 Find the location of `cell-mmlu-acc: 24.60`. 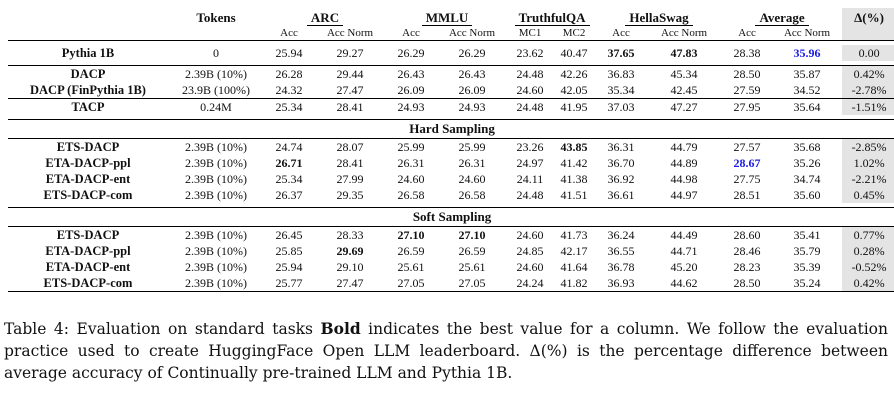

cell-mmlu-acc: 24.60 is located at coordinates (411, 179).